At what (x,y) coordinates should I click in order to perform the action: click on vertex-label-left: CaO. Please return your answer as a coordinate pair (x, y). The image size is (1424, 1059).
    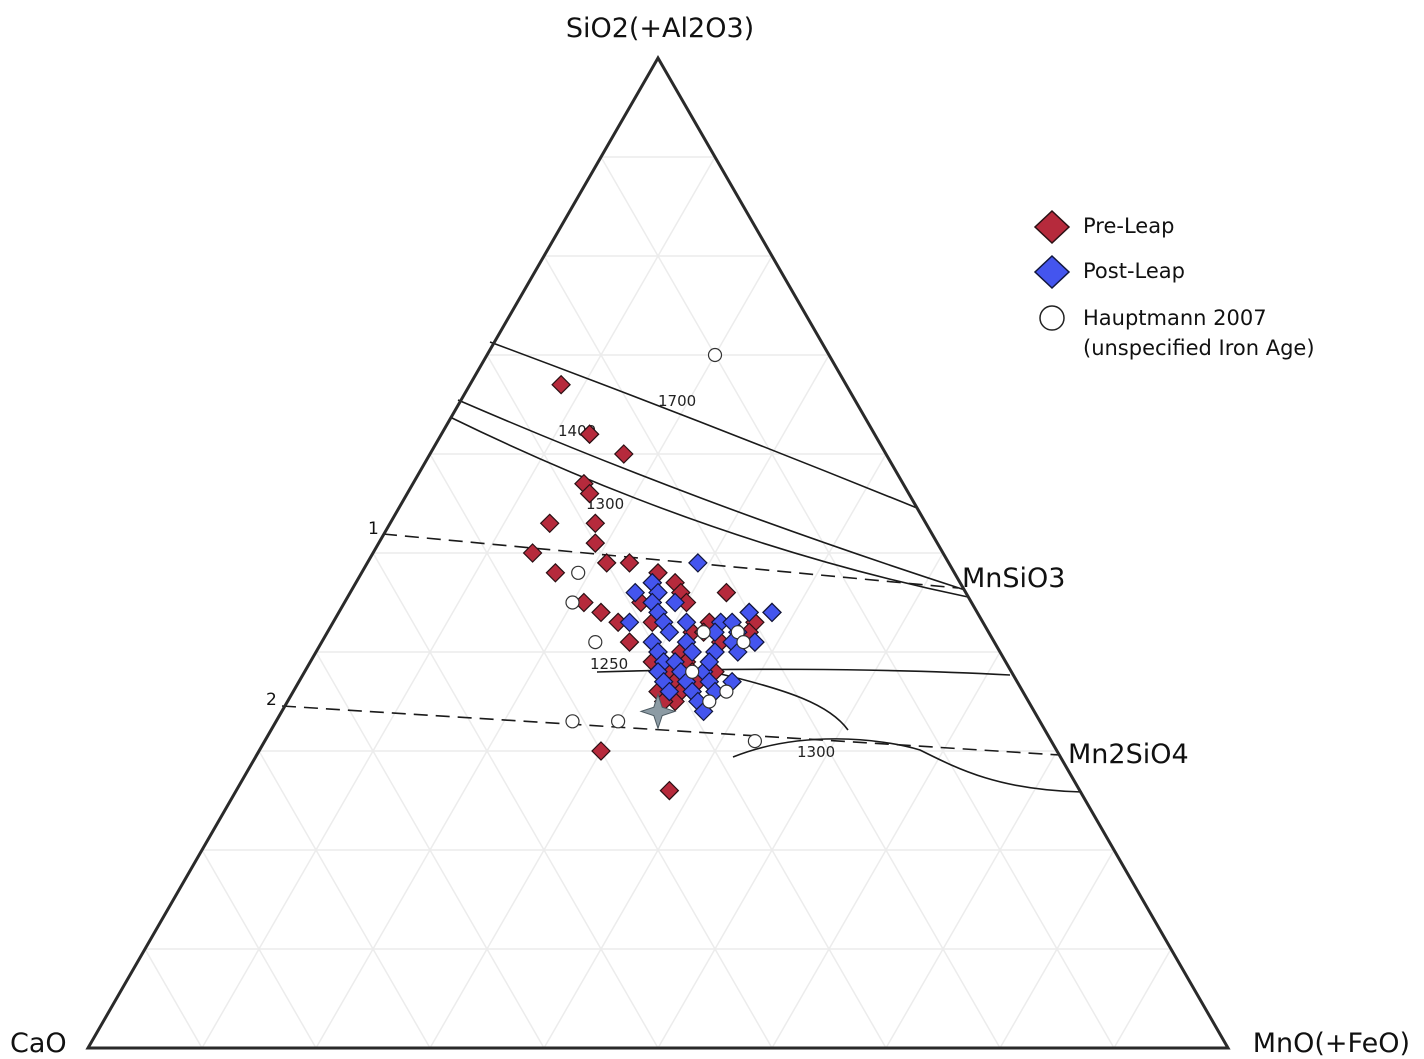
    Looking at the image, I should click on (38, 1043).